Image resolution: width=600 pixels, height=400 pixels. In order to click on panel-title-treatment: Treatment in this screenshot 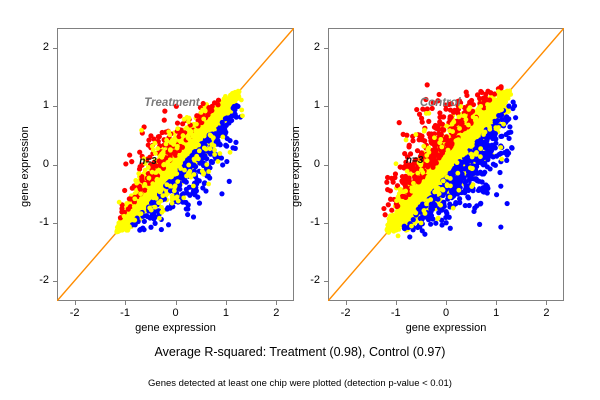, I will do `click(172, 103)`.